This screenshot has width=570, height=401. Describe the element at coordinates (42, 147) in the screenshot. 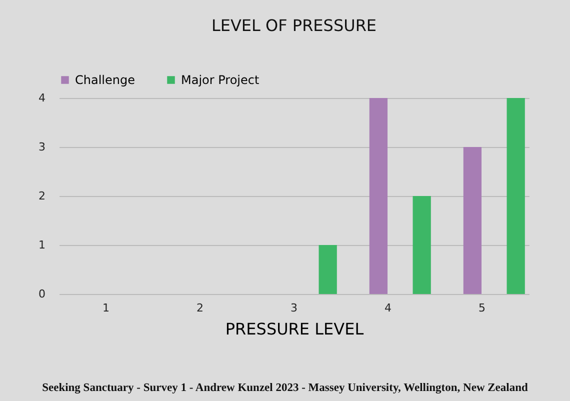

I see `y-tick-label: 3` at that location.